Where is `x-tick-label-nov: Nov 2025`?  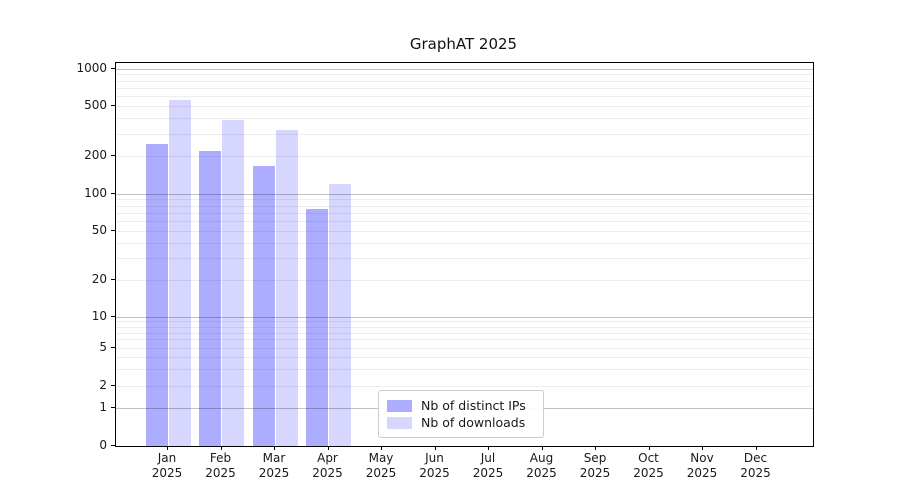
x-tick-label-nov: Nov 2025 is located at coordinates (702, 465).